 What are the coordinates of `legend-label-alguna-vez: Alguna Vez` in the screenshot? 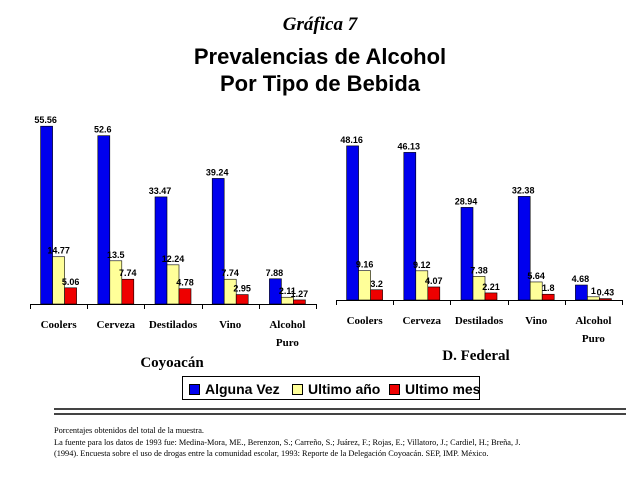 It's located at (242, 389).